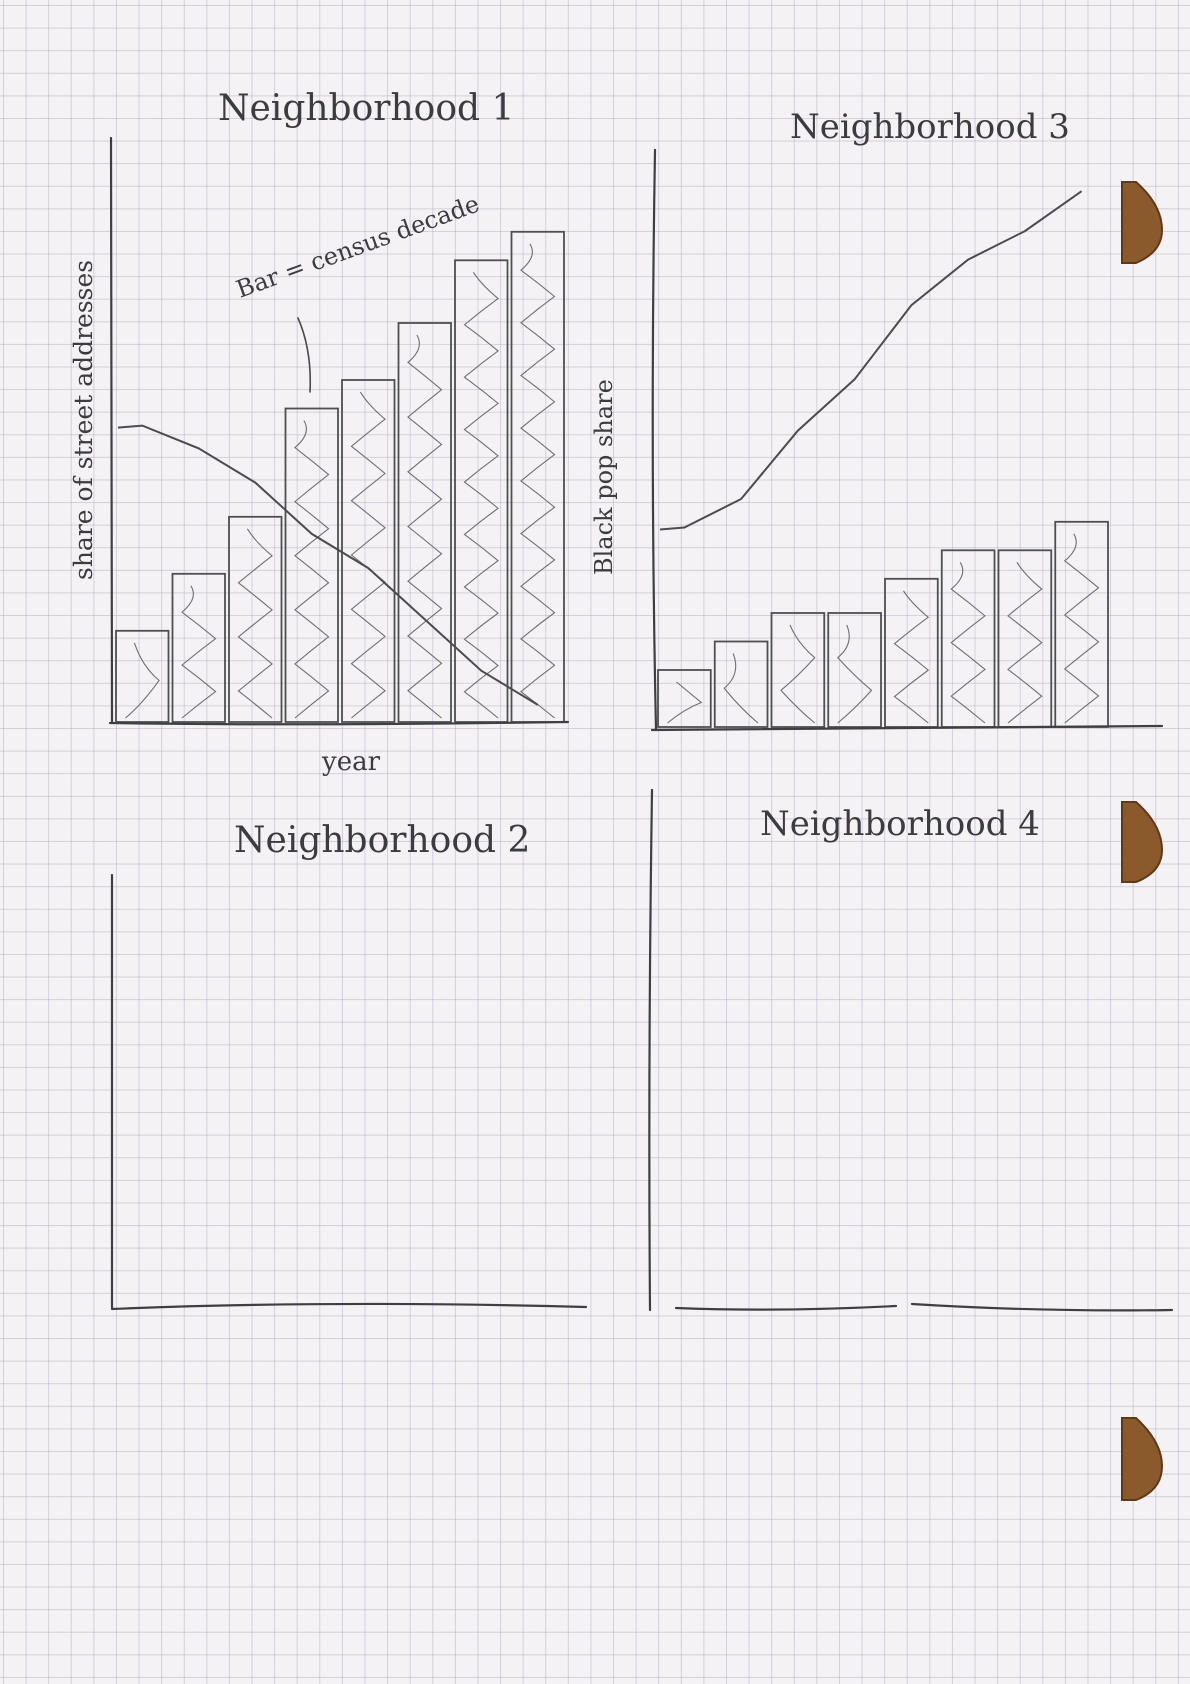  I want to click on chart-title: Neighborhood 3, so click(930, 127).